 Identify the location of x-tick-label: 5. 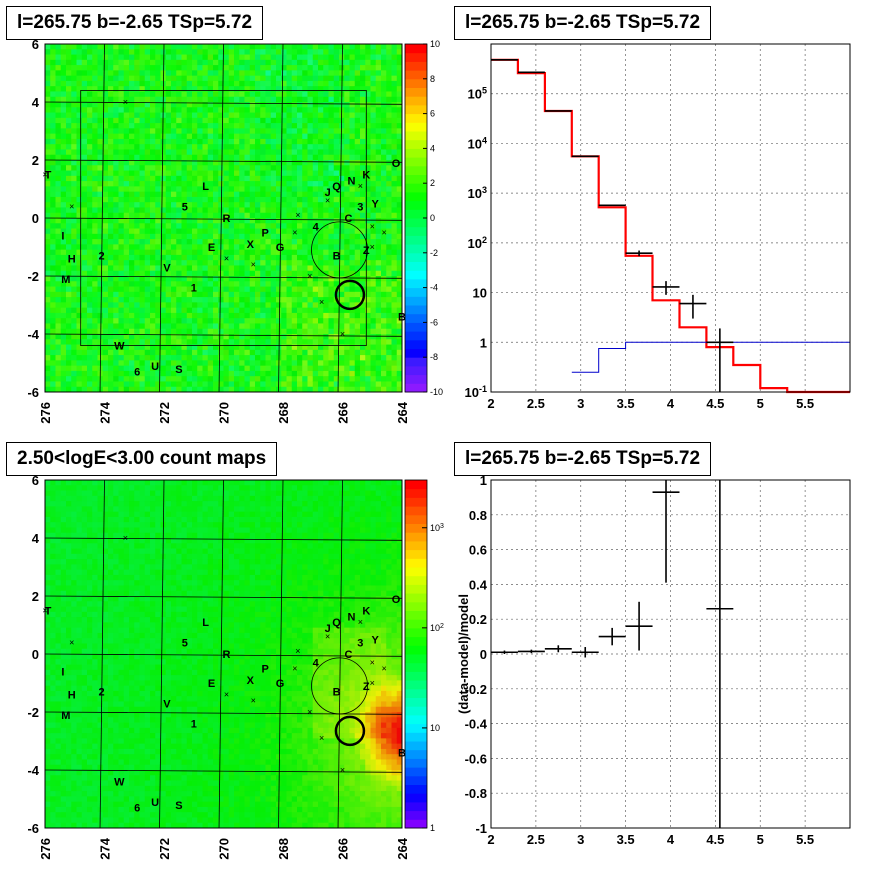
(760, 403).